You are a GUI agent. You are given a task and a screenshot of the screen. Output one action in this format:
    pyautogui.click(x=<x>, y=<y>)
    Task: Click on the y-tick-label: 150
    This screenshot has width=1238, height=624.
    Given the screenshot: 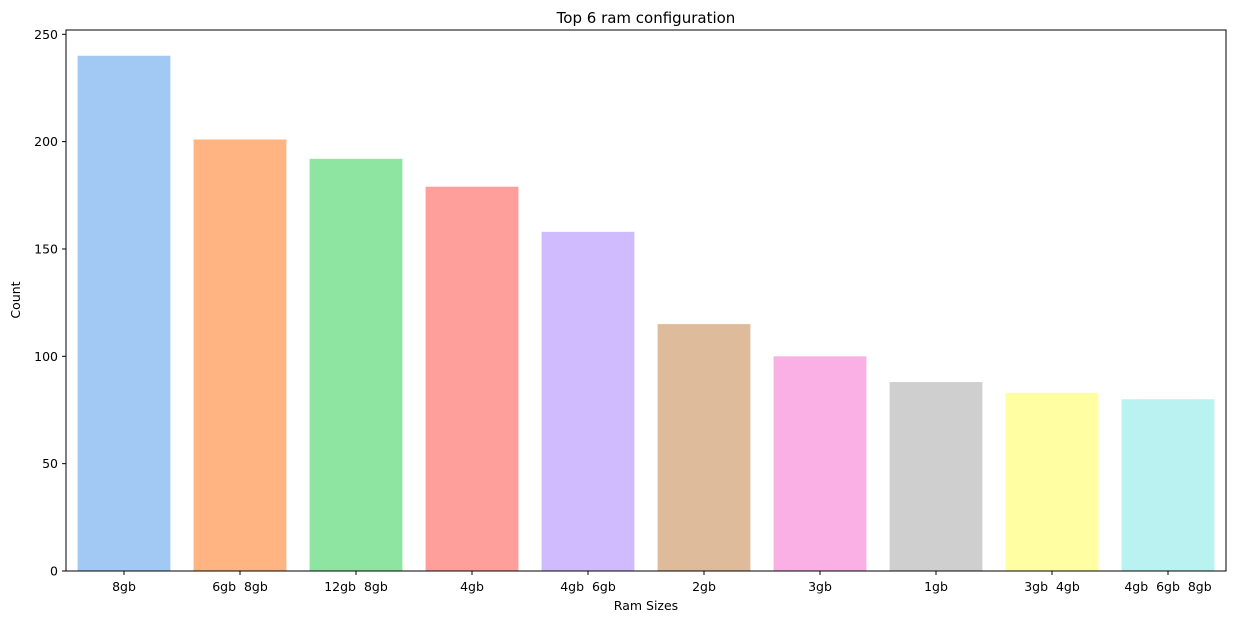 What is the action you would take?
    pyautogui.click(x=46, y=248)
    